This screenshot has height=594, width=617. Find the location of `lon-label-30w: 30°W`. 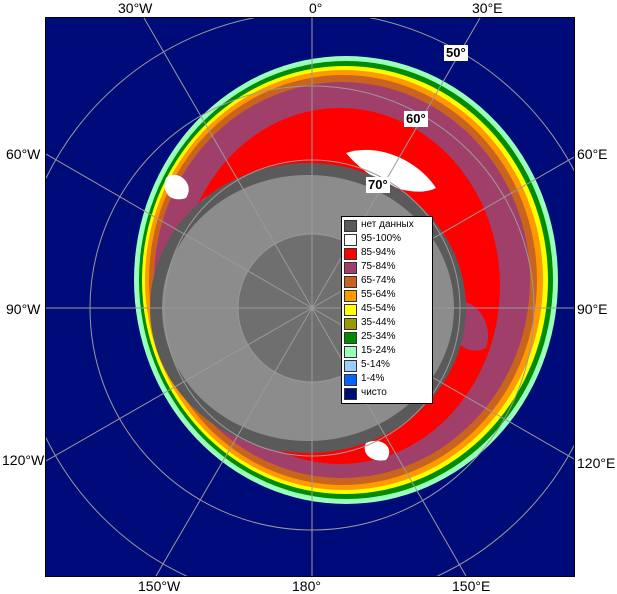

lon-label-30w: 30°W is located at coordinates (135, 8).